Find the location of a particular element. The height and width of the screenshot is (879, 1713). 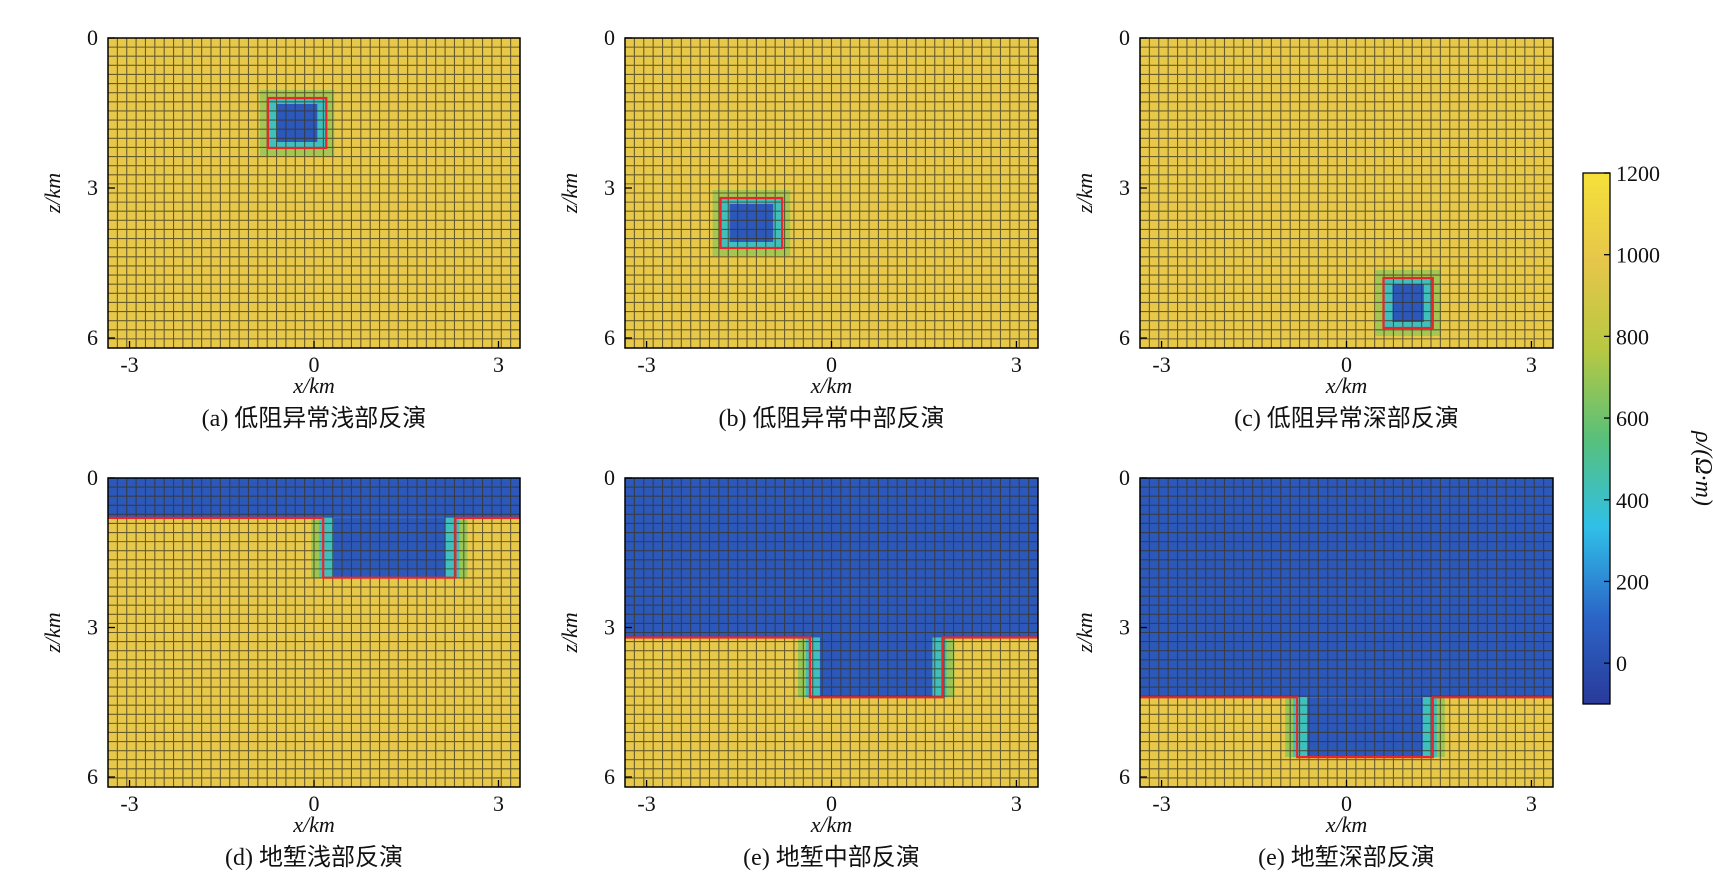

colorbar-scale is located at coordinates (1596, 438).